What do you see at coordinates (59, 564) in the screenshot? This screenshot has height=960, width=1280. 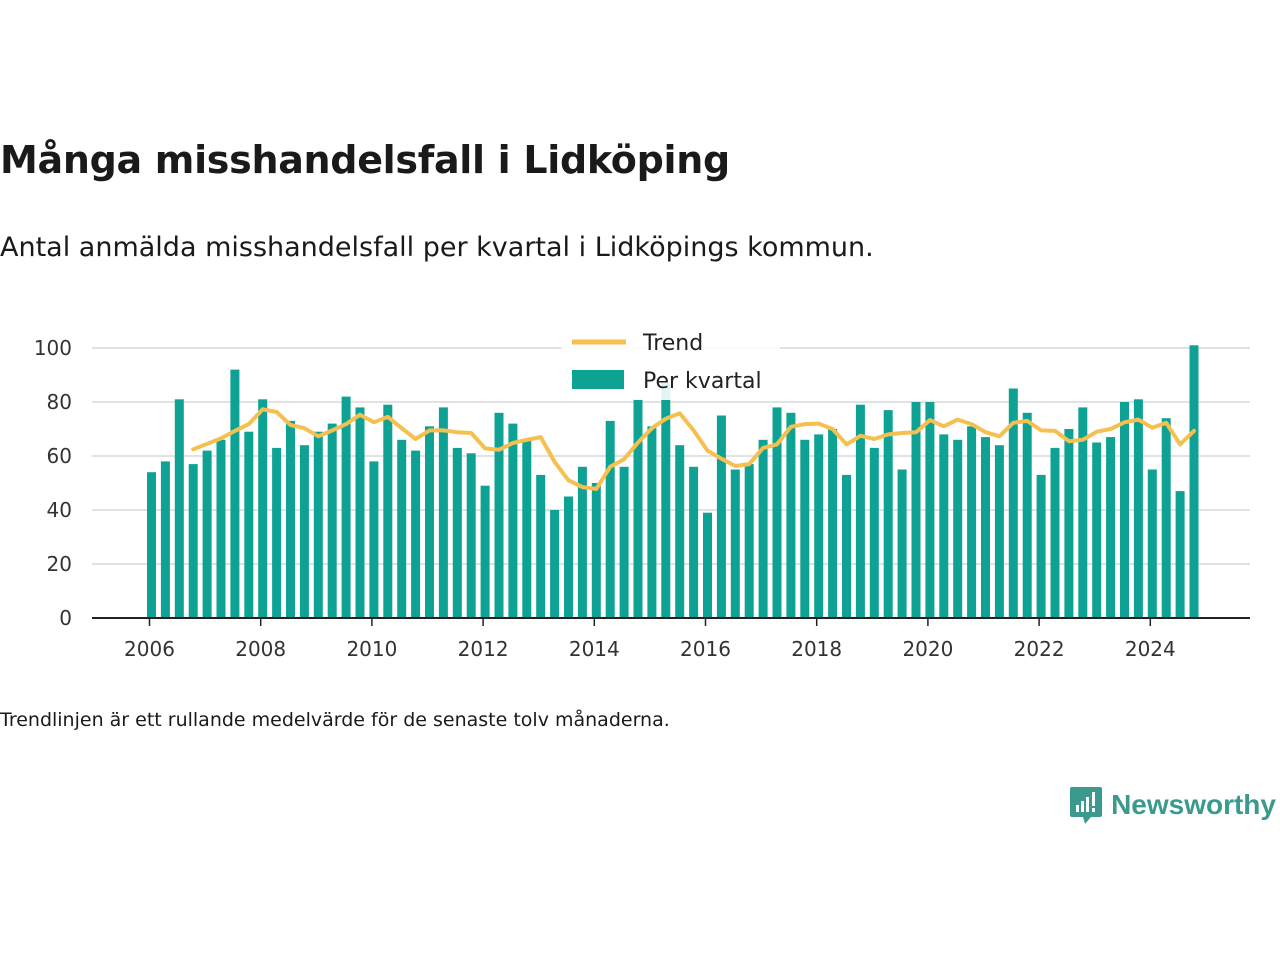 I see `y-tick-label: 20` at bounding box center [59, 564].